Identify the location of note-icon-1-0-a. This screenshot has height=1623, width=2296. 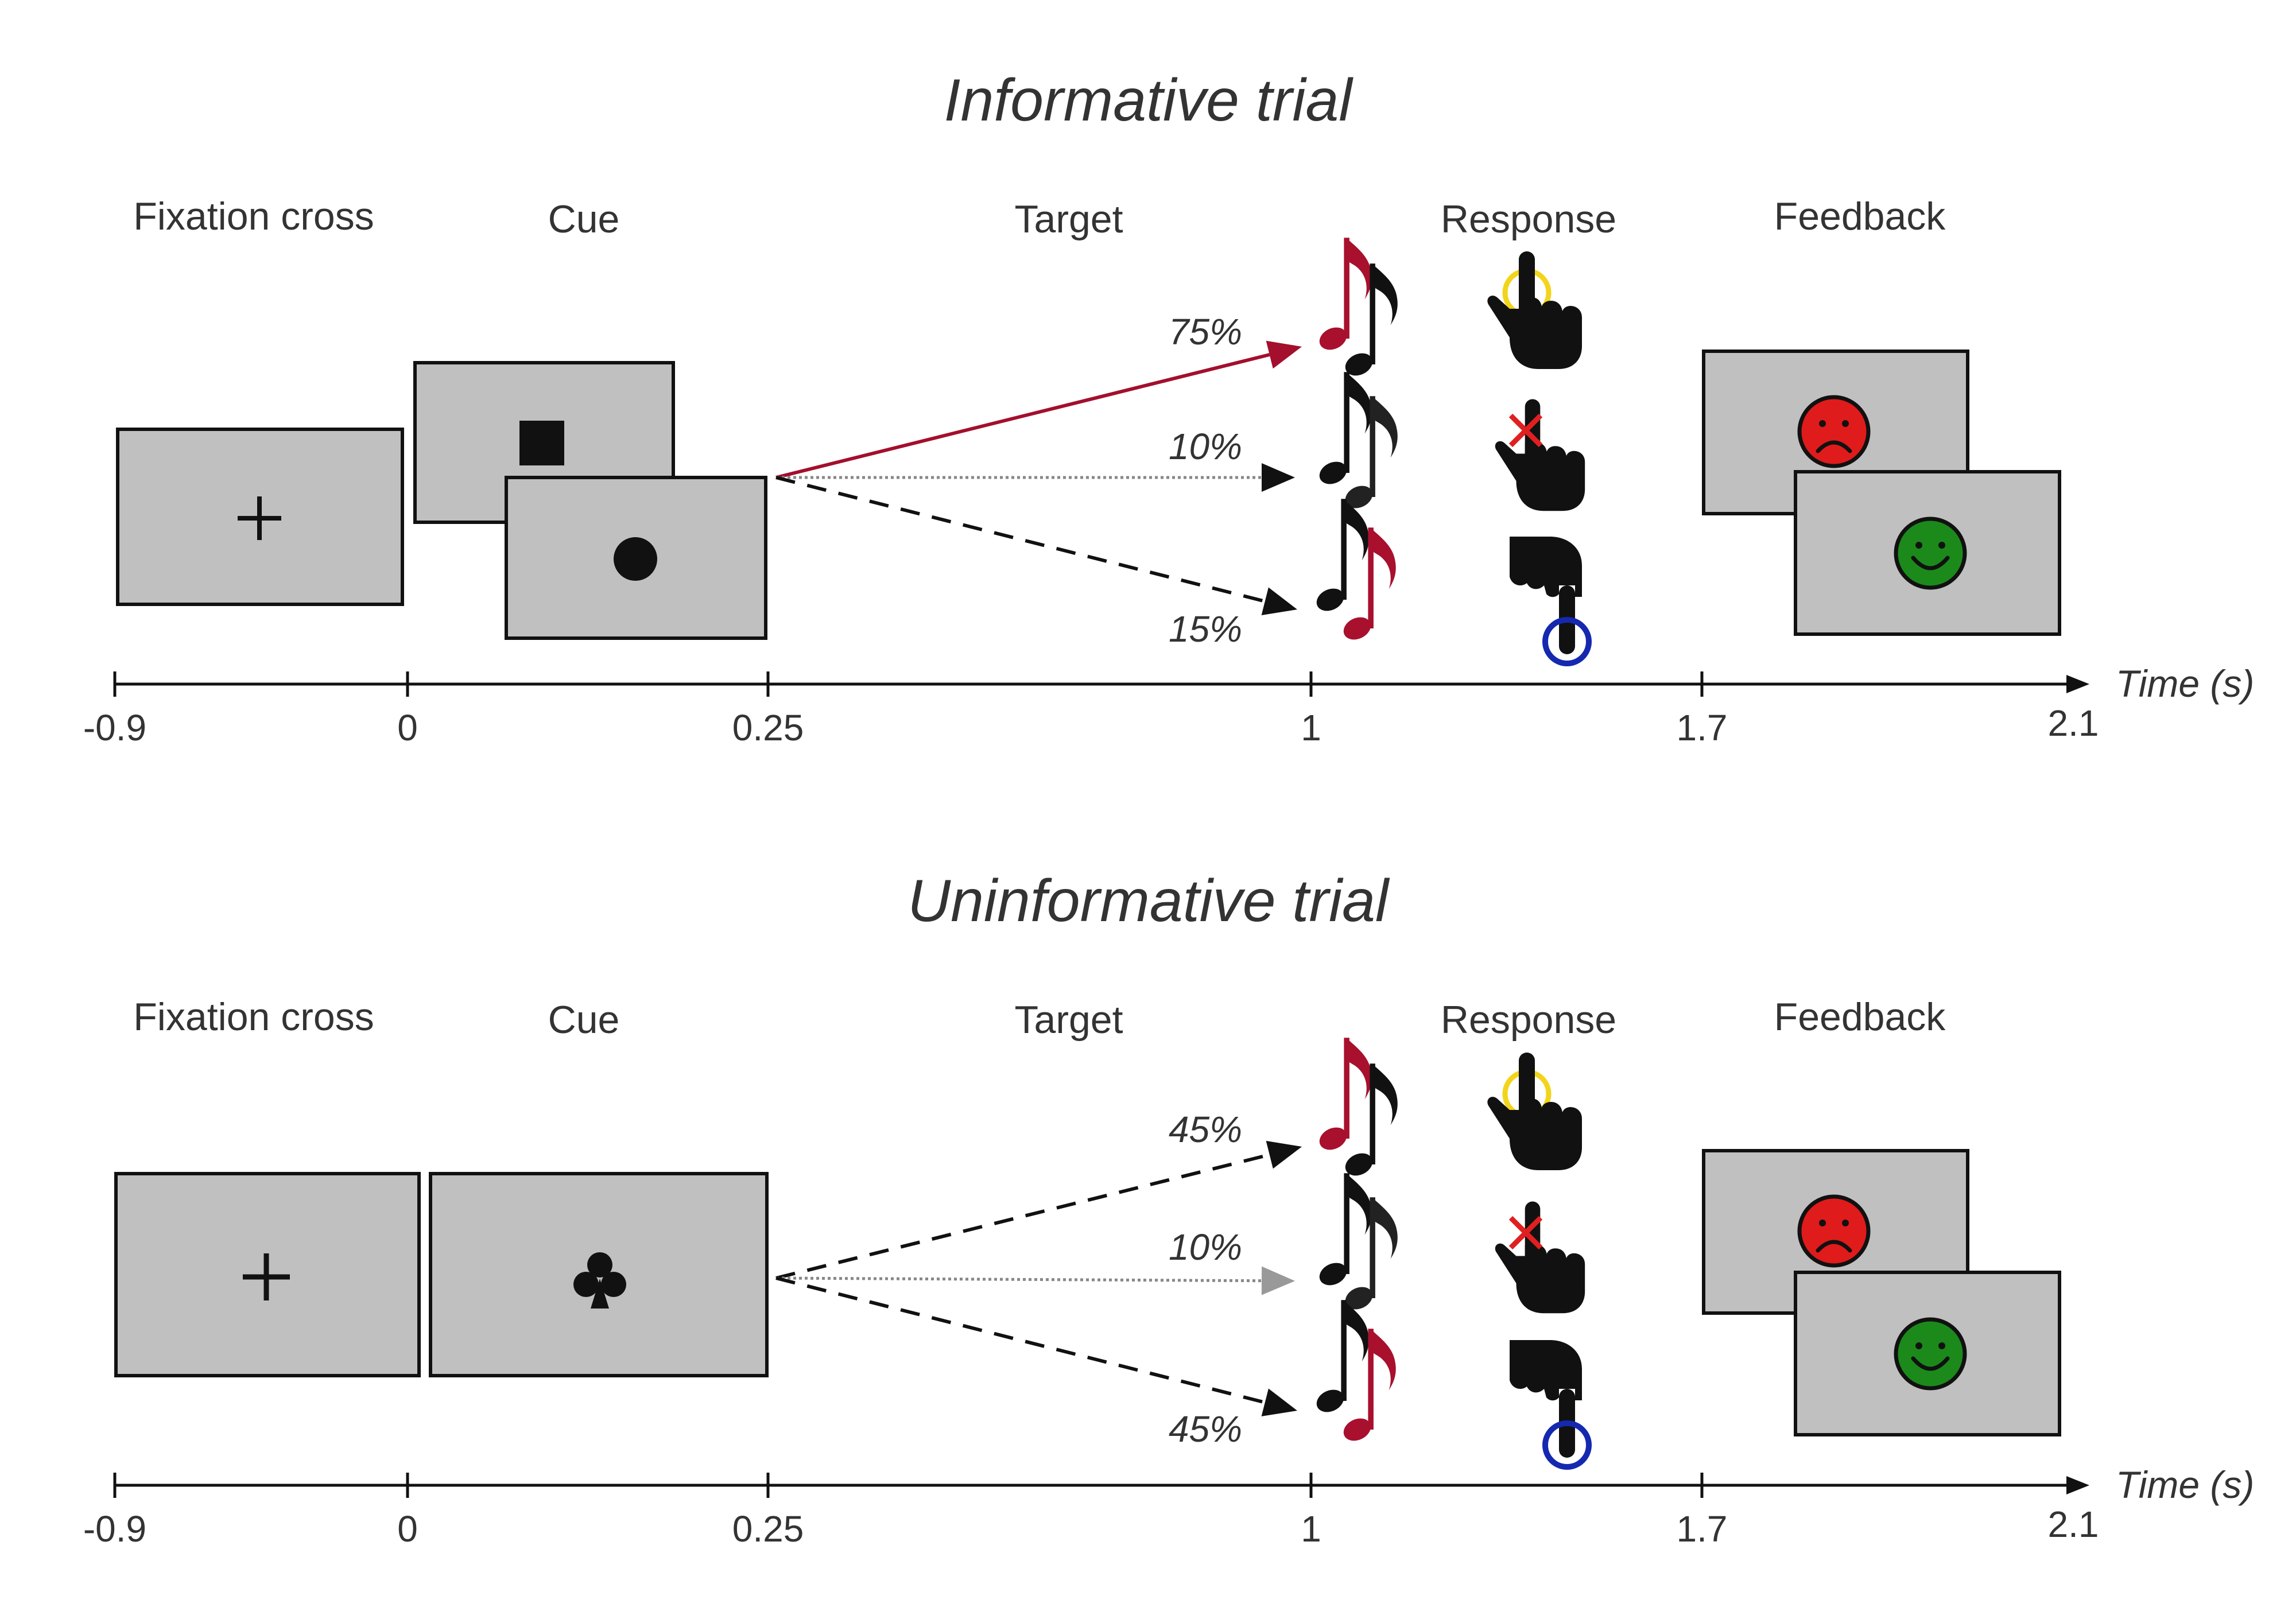
(1344, 1096).